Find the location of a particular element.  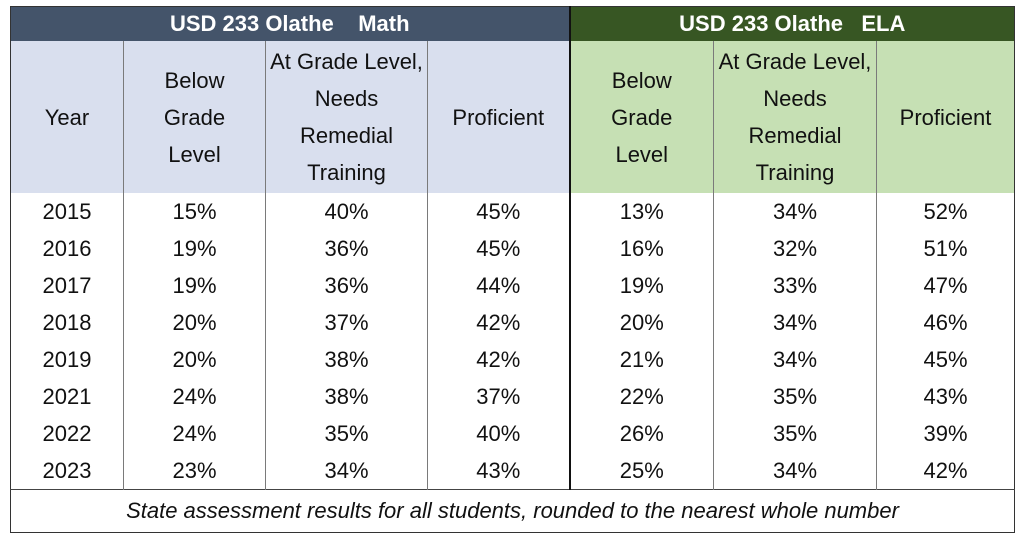

math-proficient-cell: 44% is located at coordinates (498, 285).